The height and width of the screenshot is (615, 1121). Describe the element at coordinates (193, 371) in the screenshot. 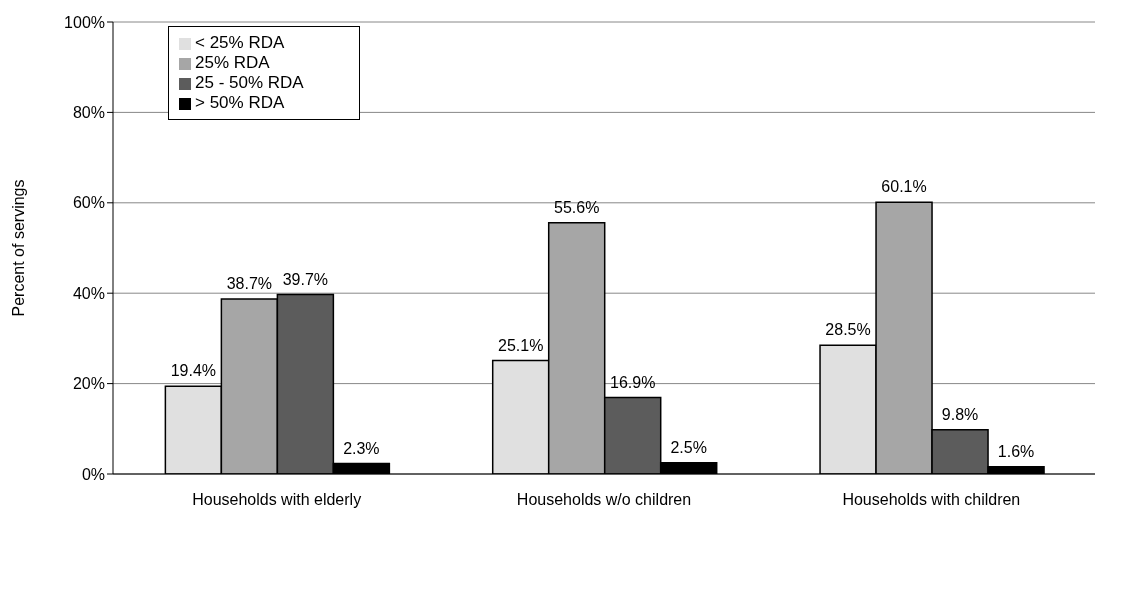

I see `data-label: 19.4%` at that location.